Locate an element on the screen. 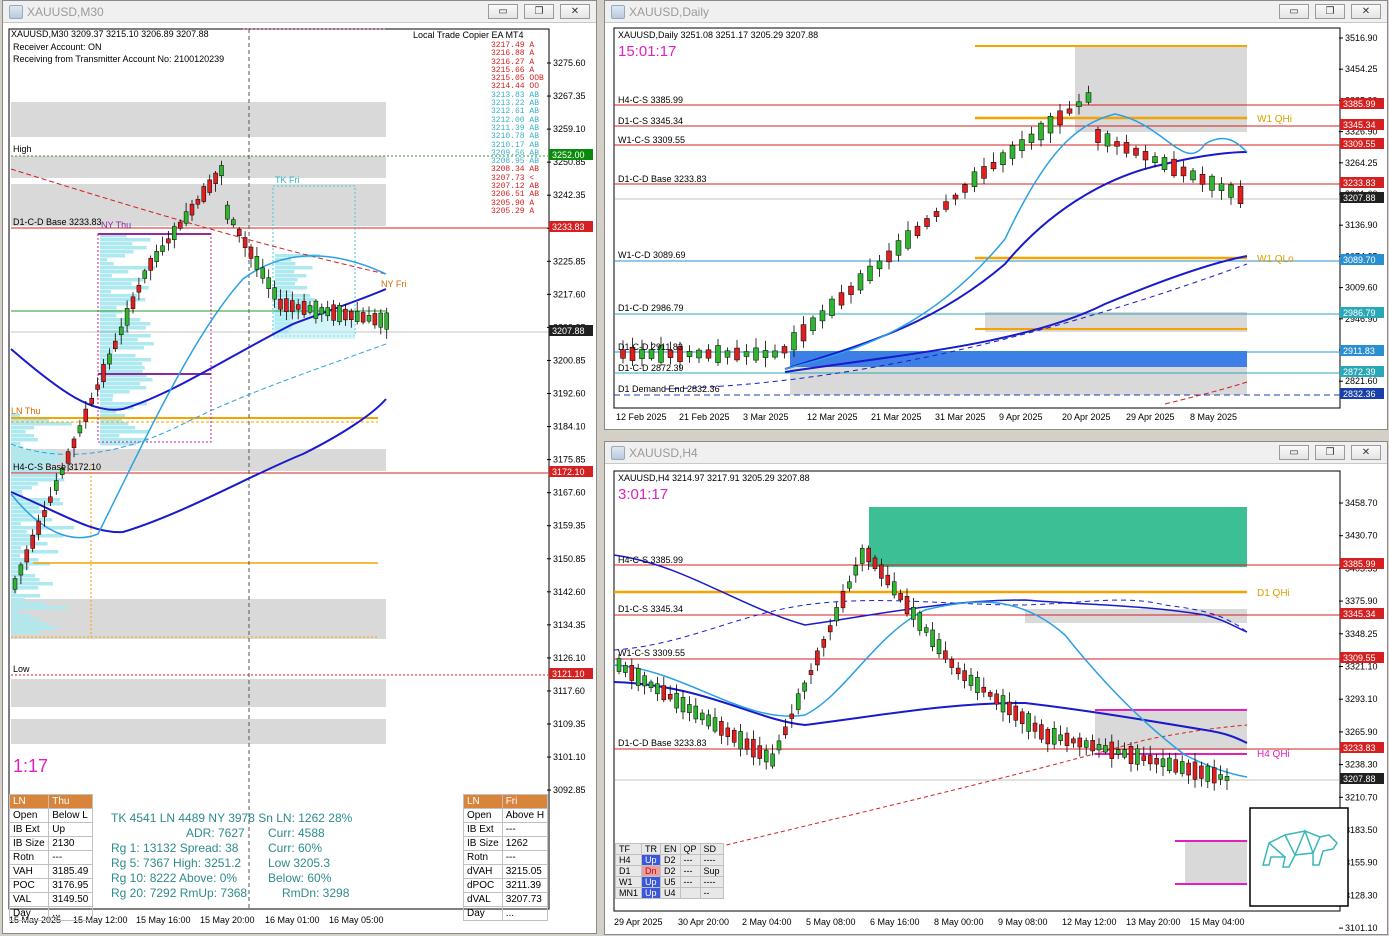 Image resolution: width=1389 pixels, height=936 pixels. m30-price-tag: 3252.00 is located at coordinates (568, 155).